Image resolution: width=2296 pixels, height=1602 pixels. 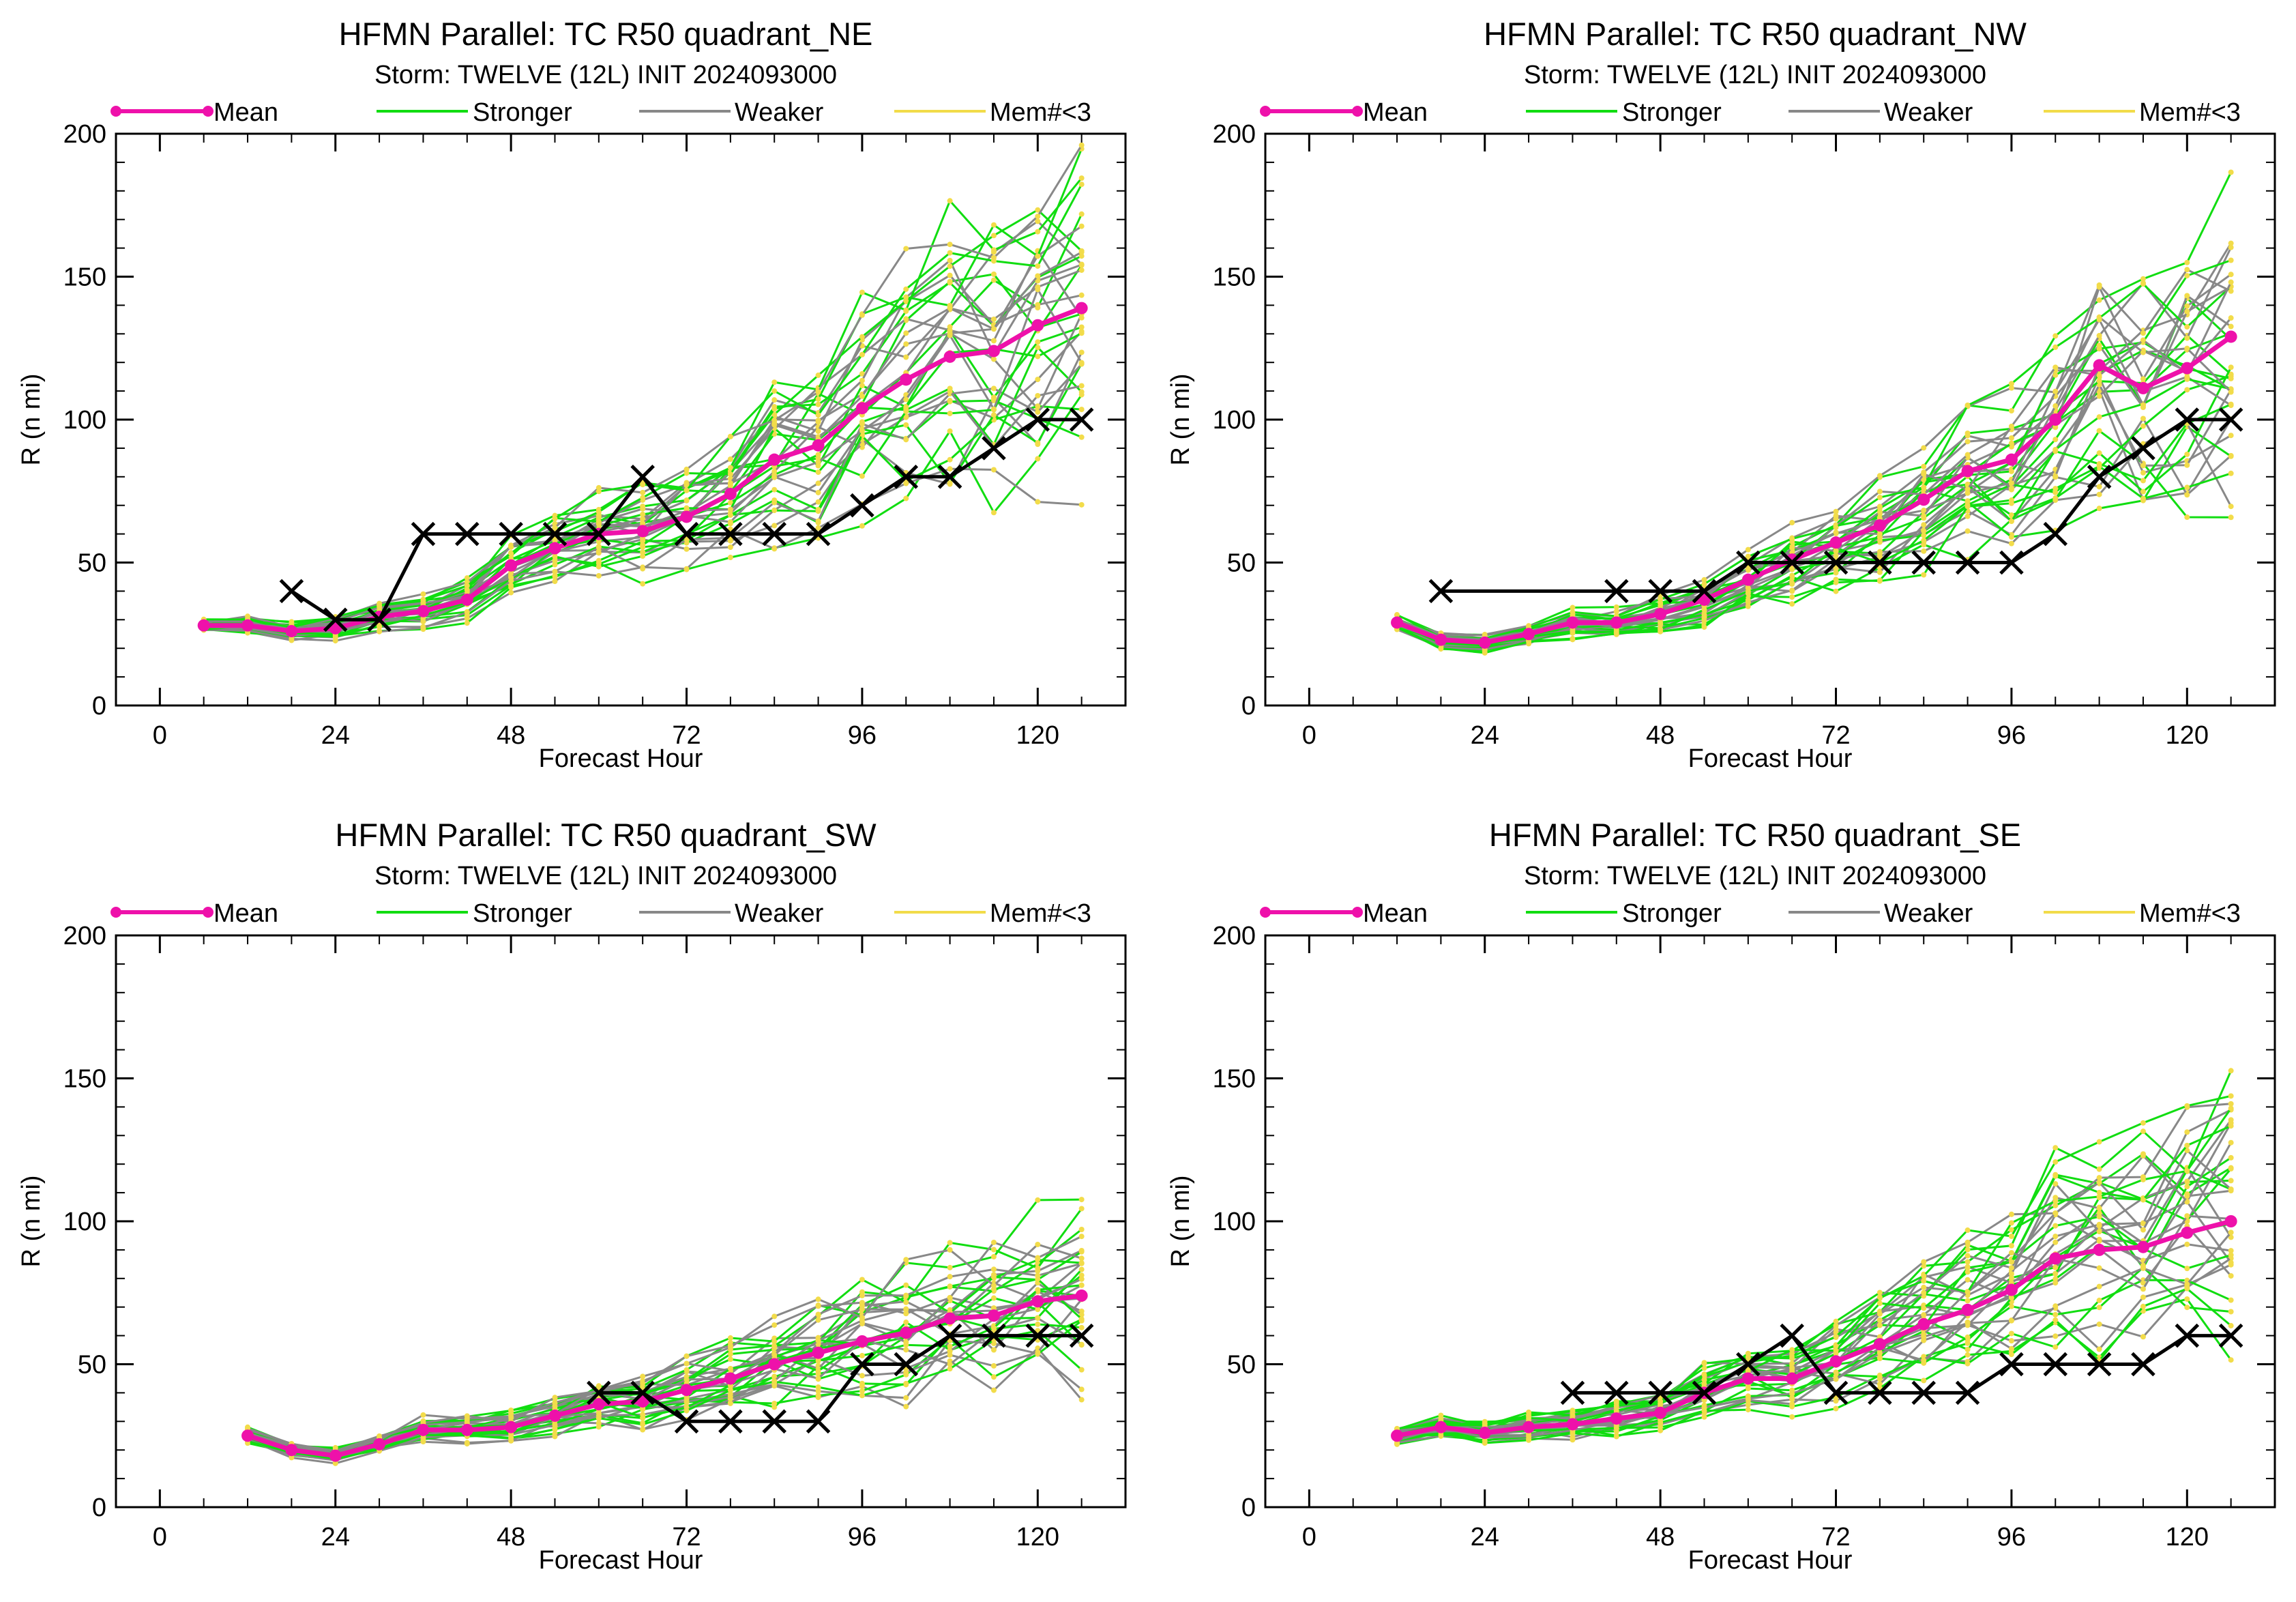 What do you see at coordinates (841, 1379) in the screenshot?
I see `best-track-series` at bounding box center [841, 1379].